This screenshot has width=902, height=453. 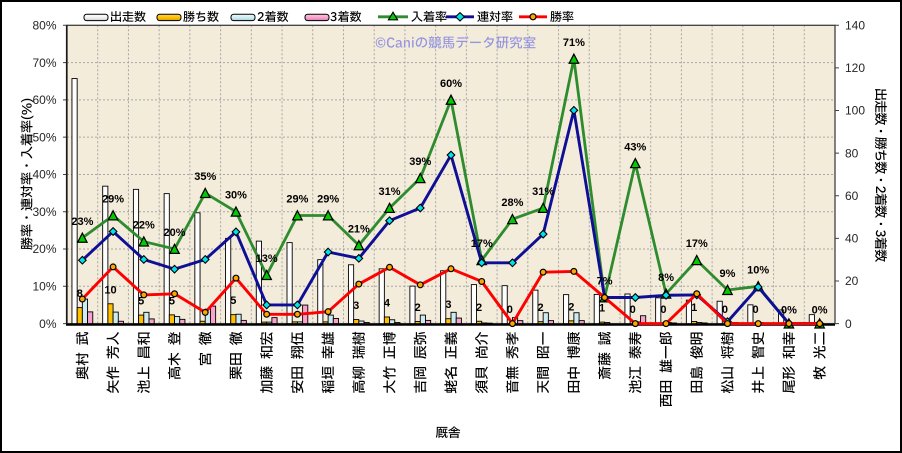 What do you see at coordinates (359, 229) in the screenshot?
I see `svg-text: 21%` at bounding box center [359, 229].